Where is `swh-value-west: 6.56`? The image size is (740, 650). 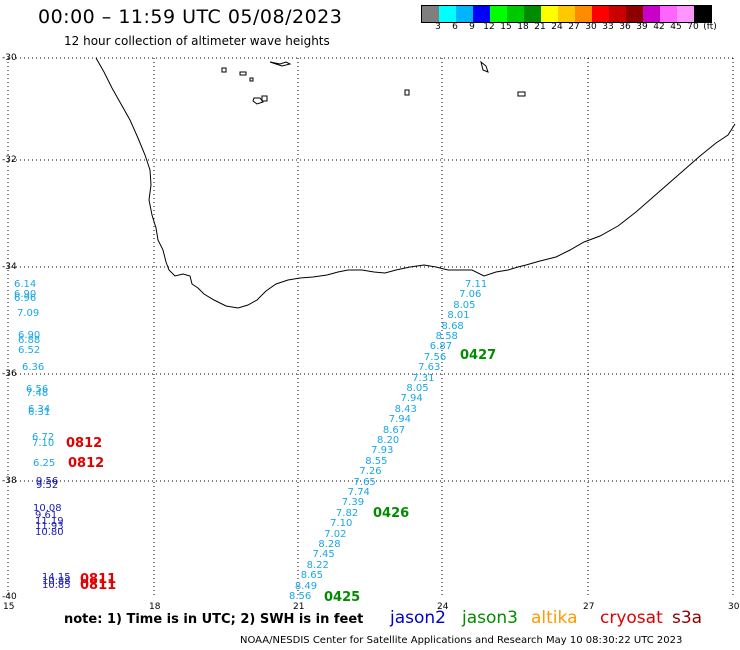
swh-value-west: 6.56 is located at coordinates (37, 389).